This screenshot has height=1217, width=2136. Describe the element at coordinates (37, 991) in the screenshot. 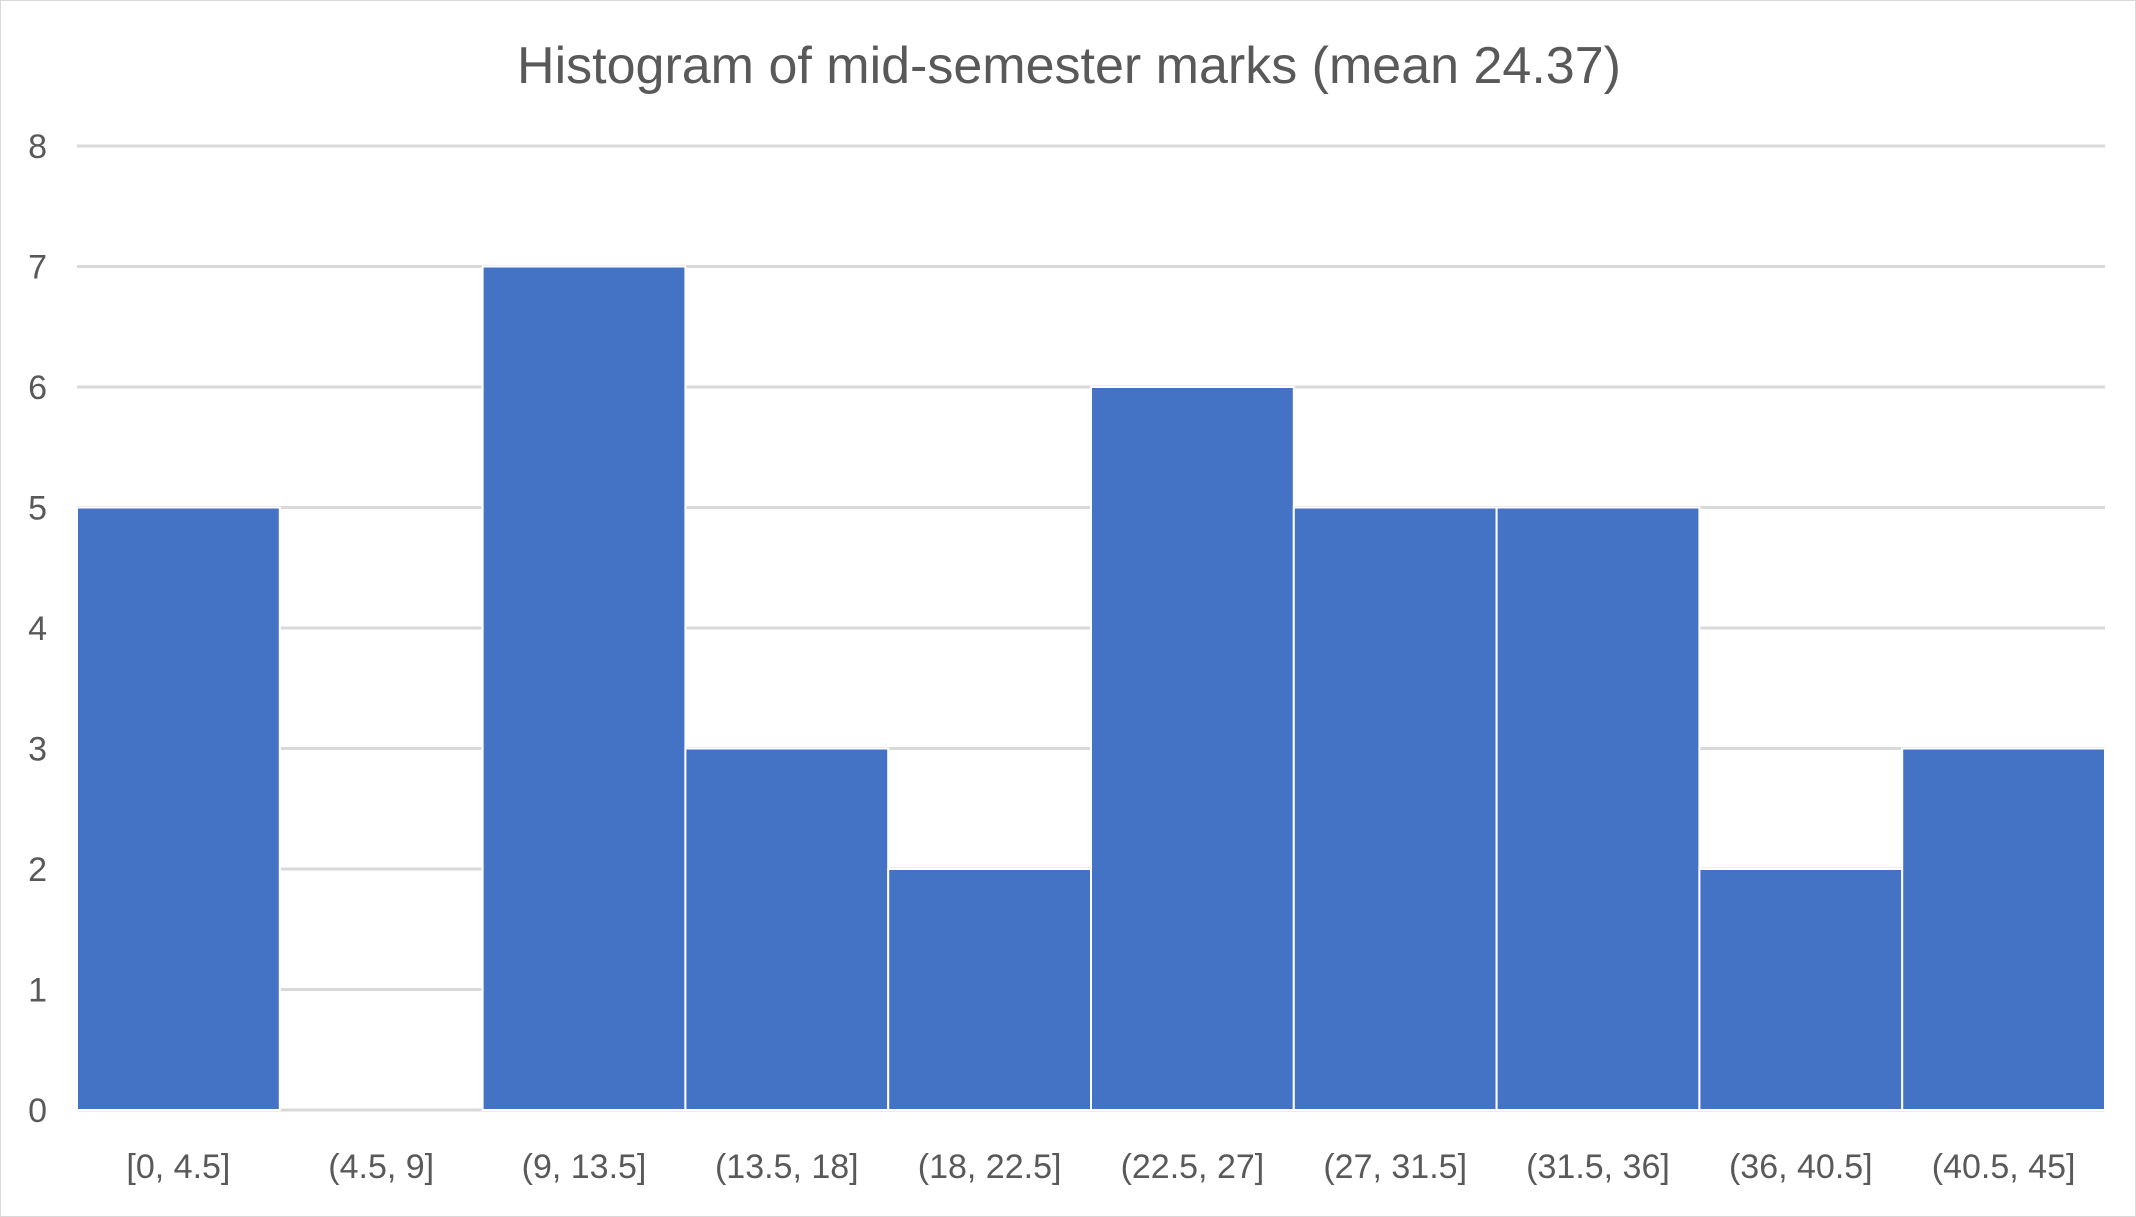

I see `y-tick-label: 1` at that location.